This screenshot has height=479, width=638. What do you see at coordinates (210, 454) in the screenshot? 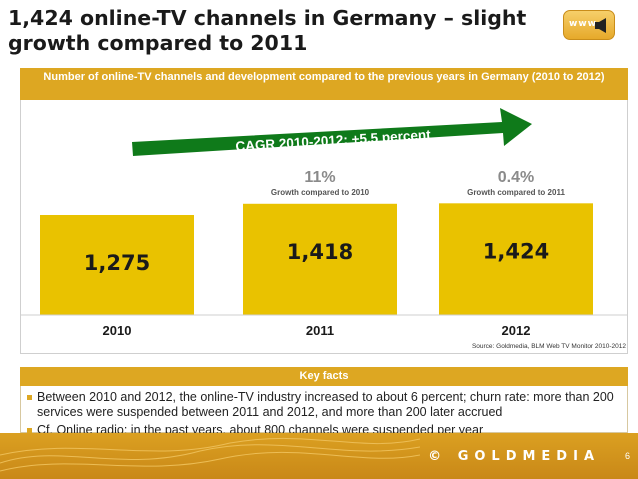
I see `wave-decoration` at bounding box center [210, 454].